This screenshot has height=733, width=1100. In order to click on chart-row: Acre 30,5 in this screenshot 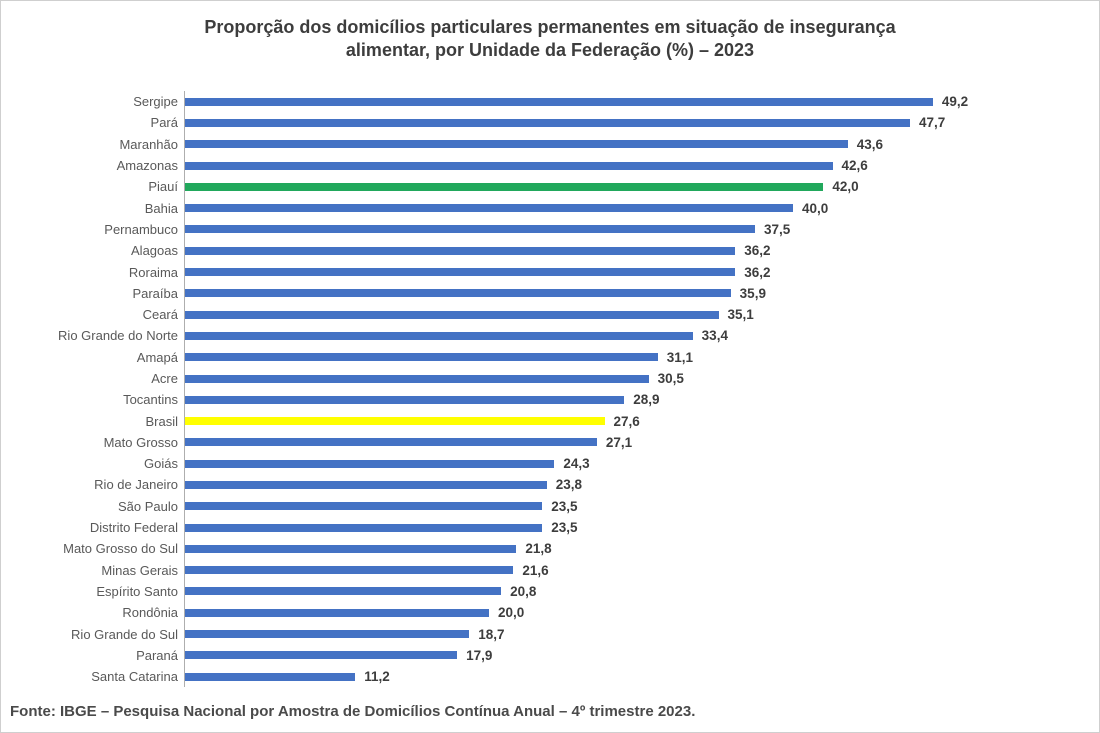, I will do `click(550, 378)`.